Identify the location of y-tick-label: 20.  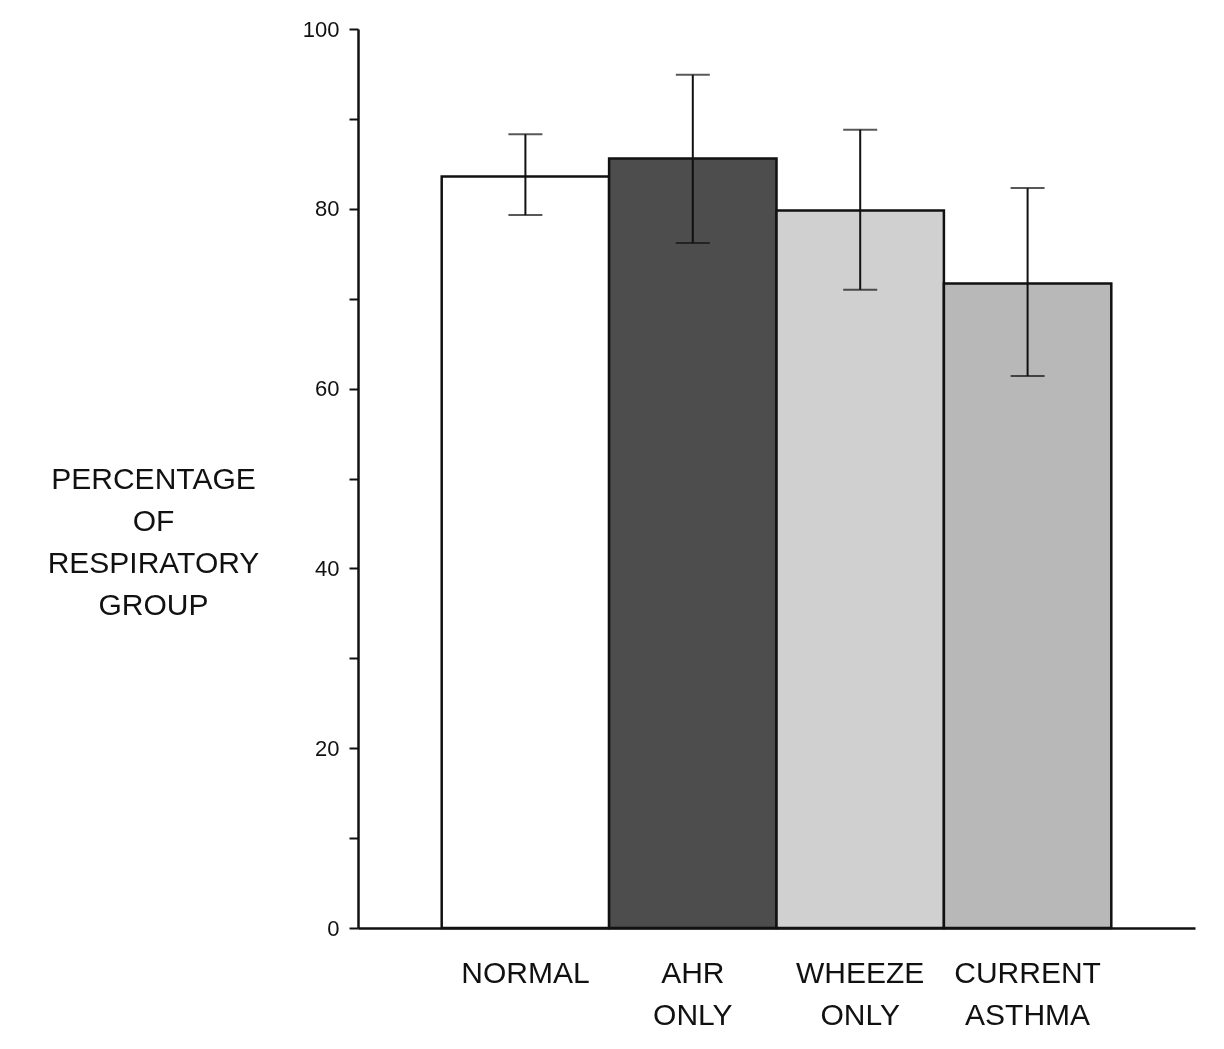
(327, 748).